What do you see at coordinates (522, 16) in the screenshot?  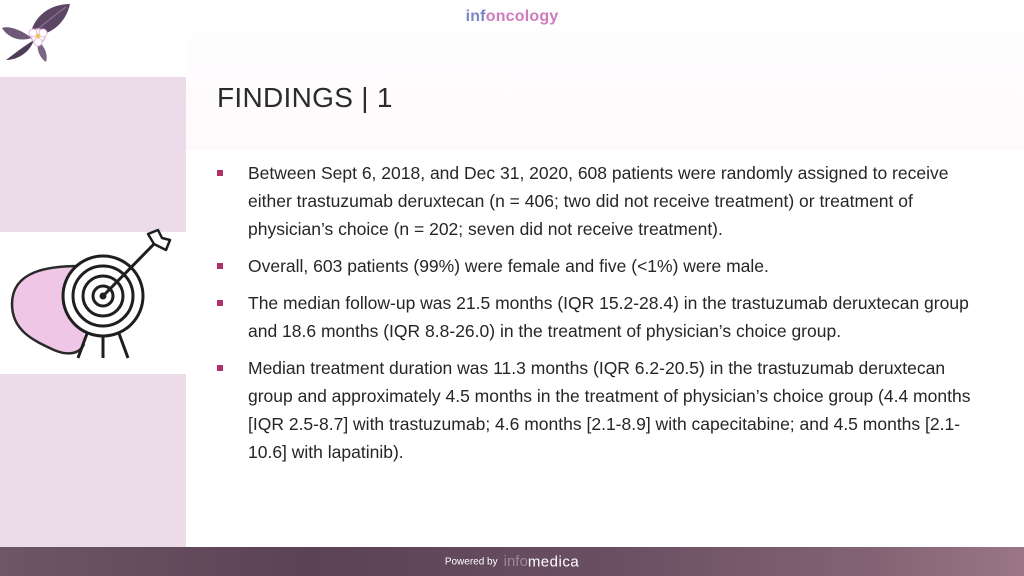 I see `brand-part-2: oncology` at bounding box center [522, 16].